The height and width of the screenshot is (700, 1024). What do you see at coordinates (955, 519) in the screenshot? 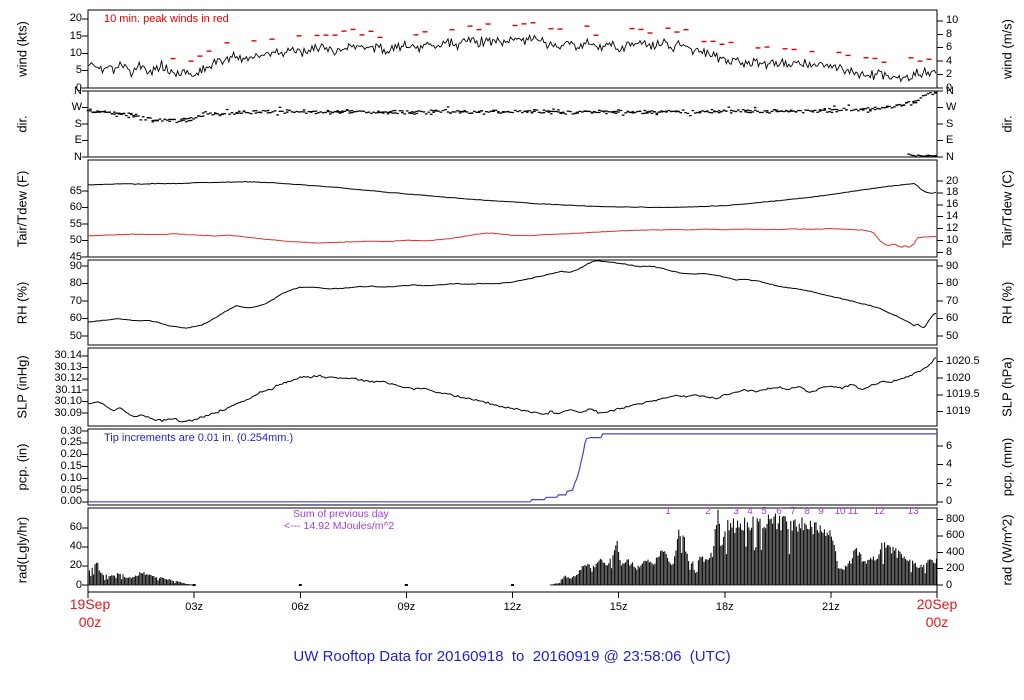
I see `rad-right-tick-label: 800` at bounding box center [955, 519].